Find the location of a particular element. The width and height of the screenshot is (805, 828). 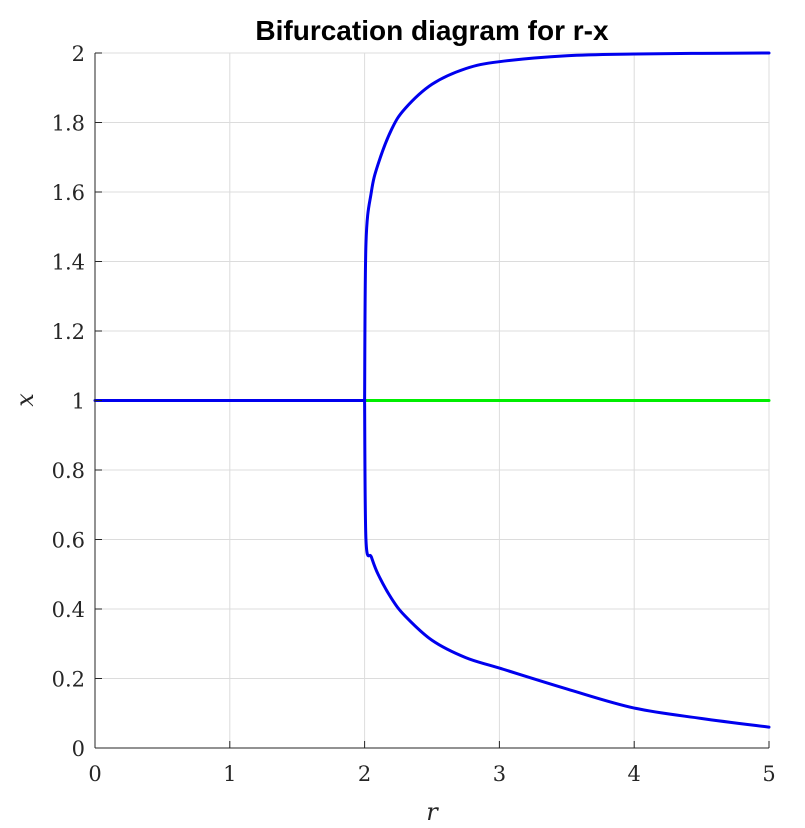

y-axis-label: x is located at coordinates (25, 400).